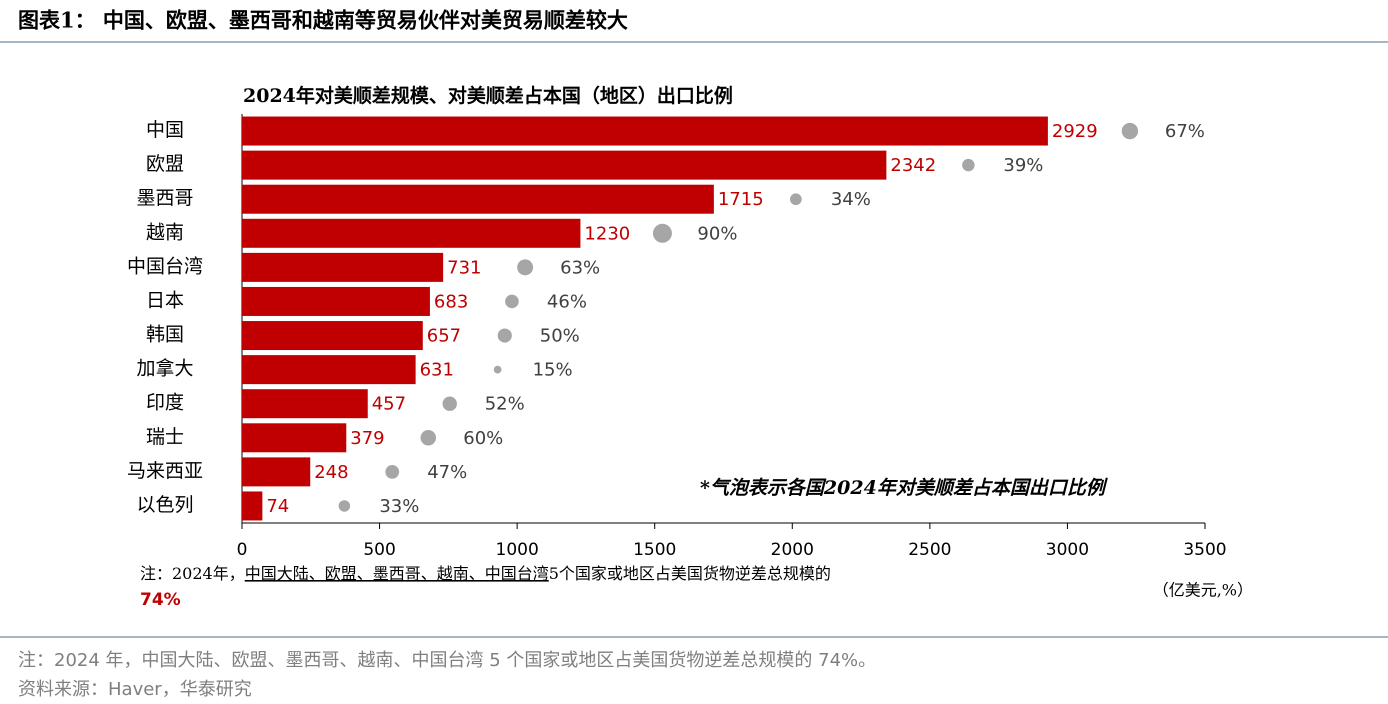  I want to click on share-label: 67%, so click(1185, 131).